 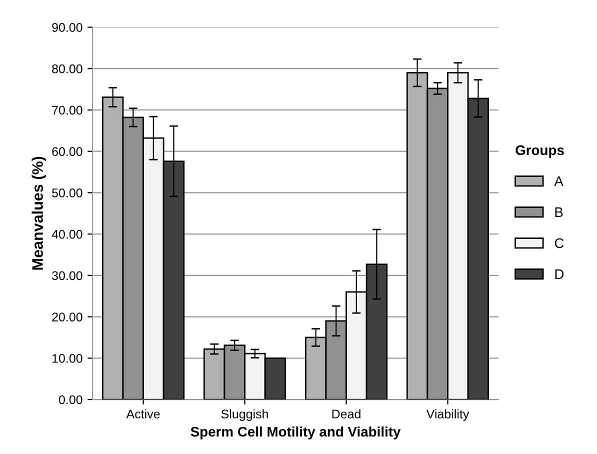 I want to click on y-tick-label: 50.00, so click(x=67, y=193).